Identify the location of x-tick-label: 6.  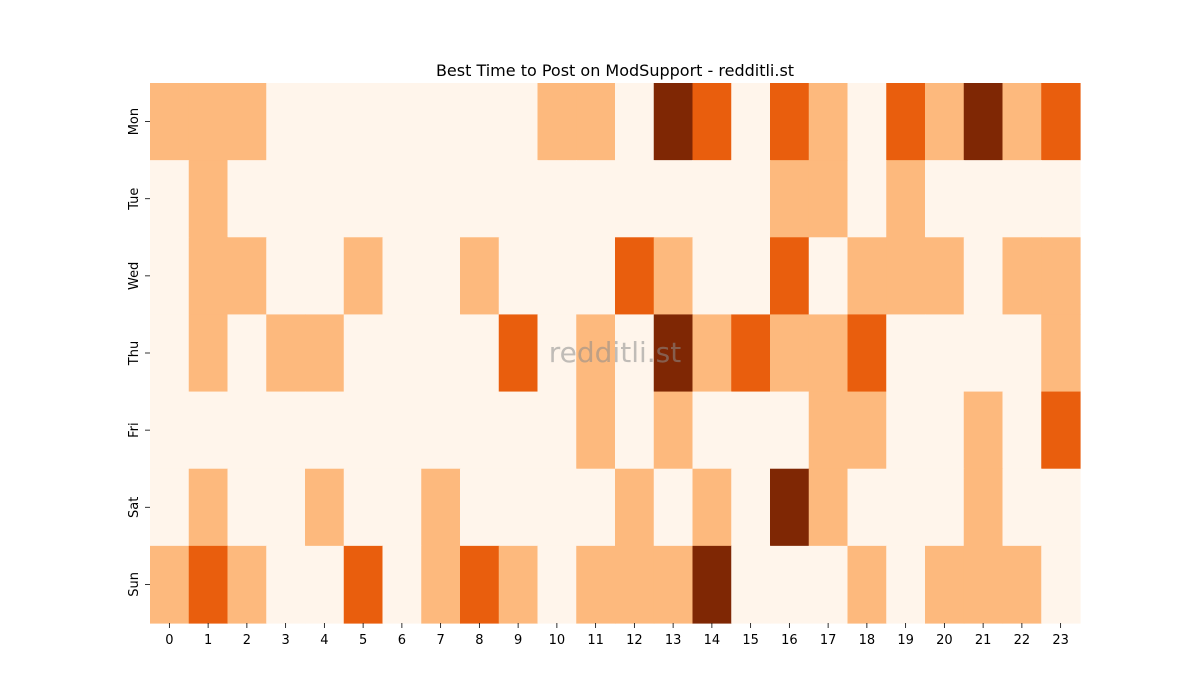
(402, 640).